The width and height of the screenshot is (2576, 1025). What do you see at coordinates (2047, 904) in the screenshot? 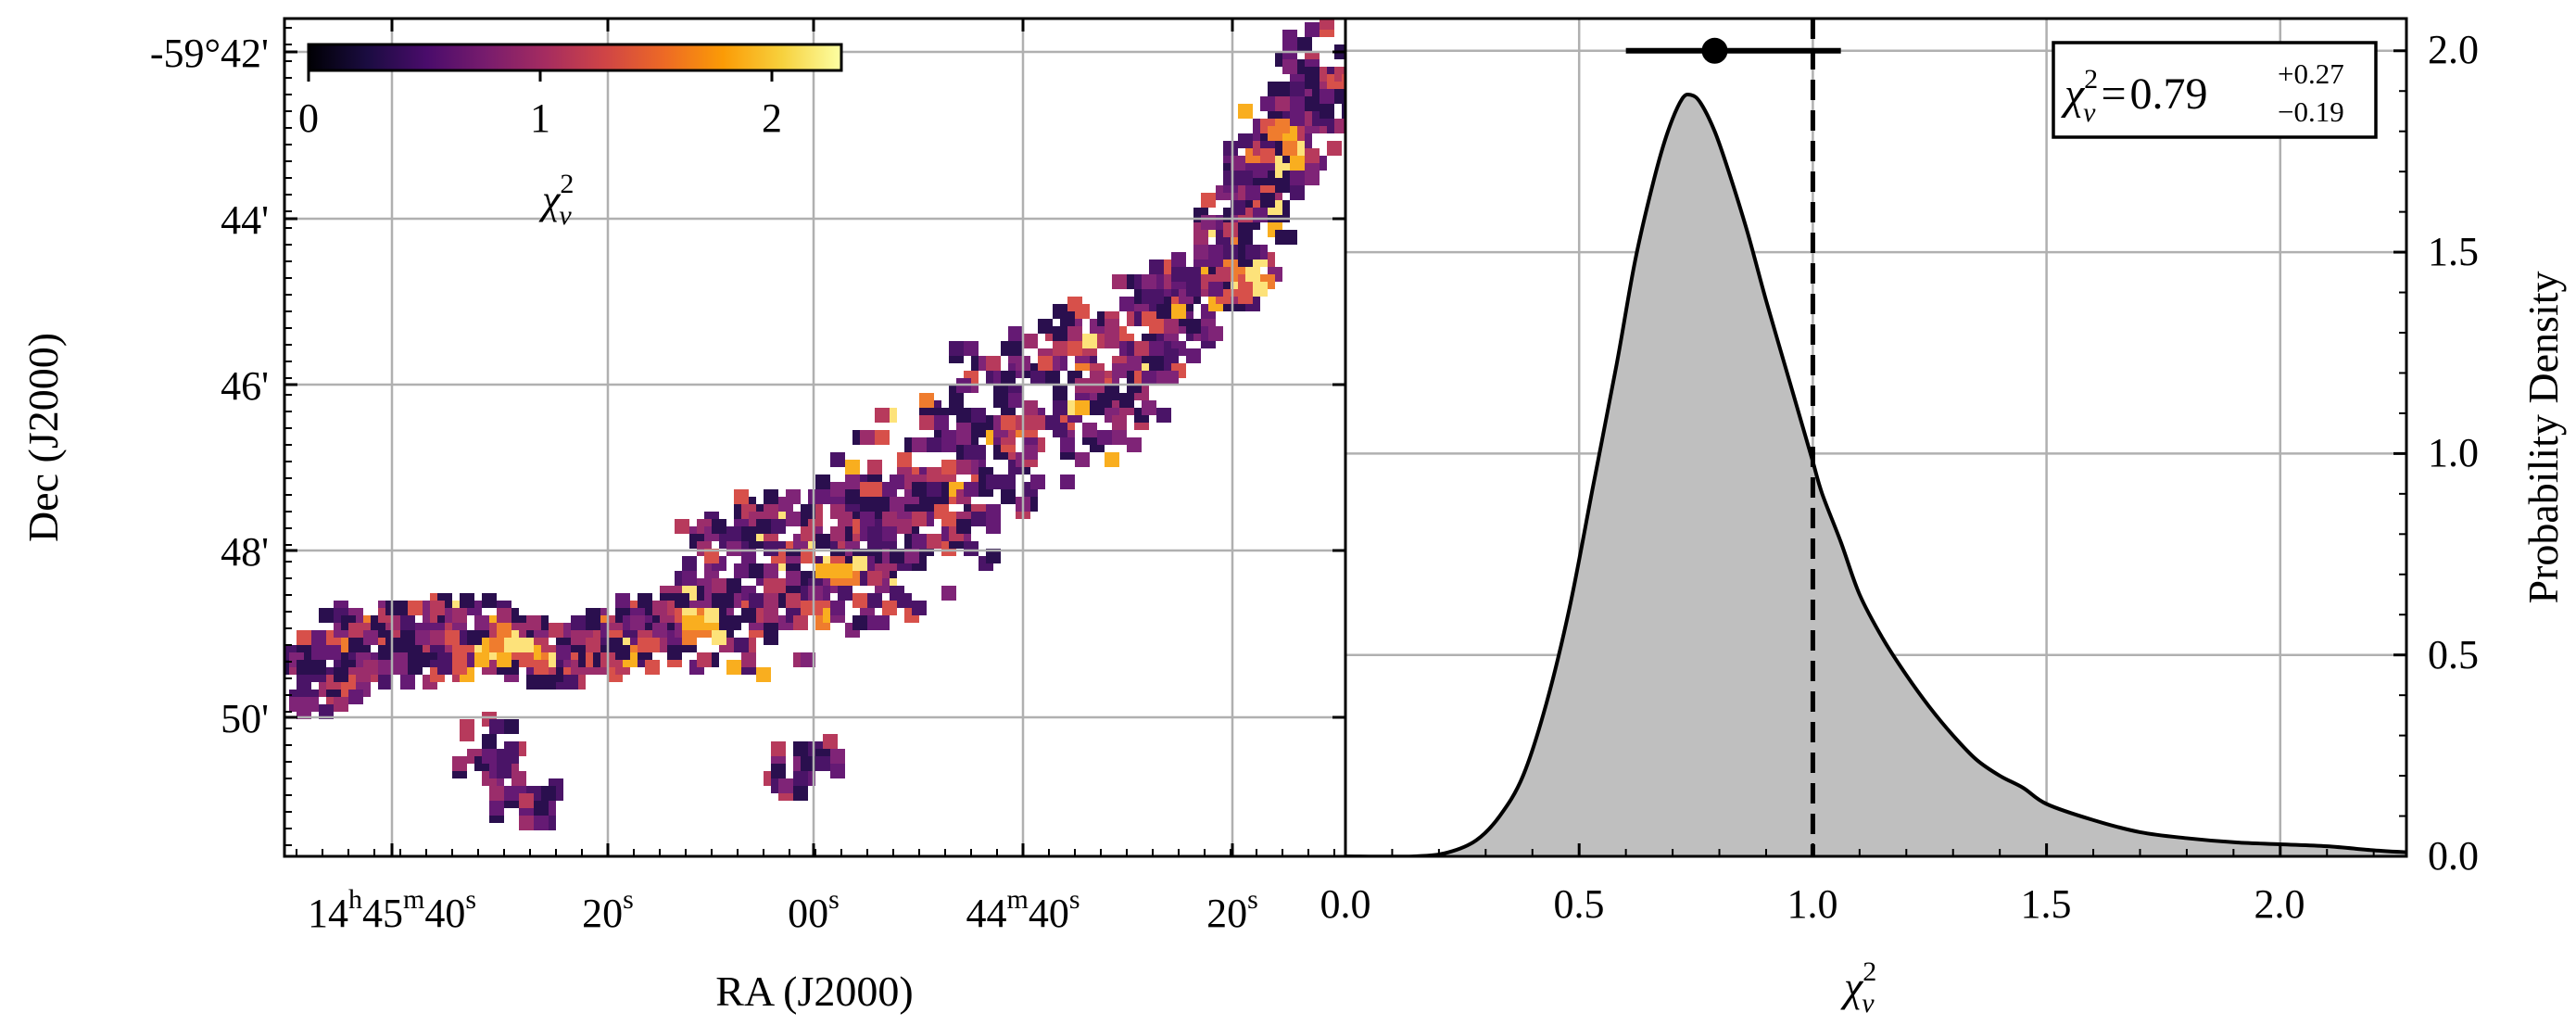
I see `density-x-tick-label: 1.5` at bounding box center [2047, 904].